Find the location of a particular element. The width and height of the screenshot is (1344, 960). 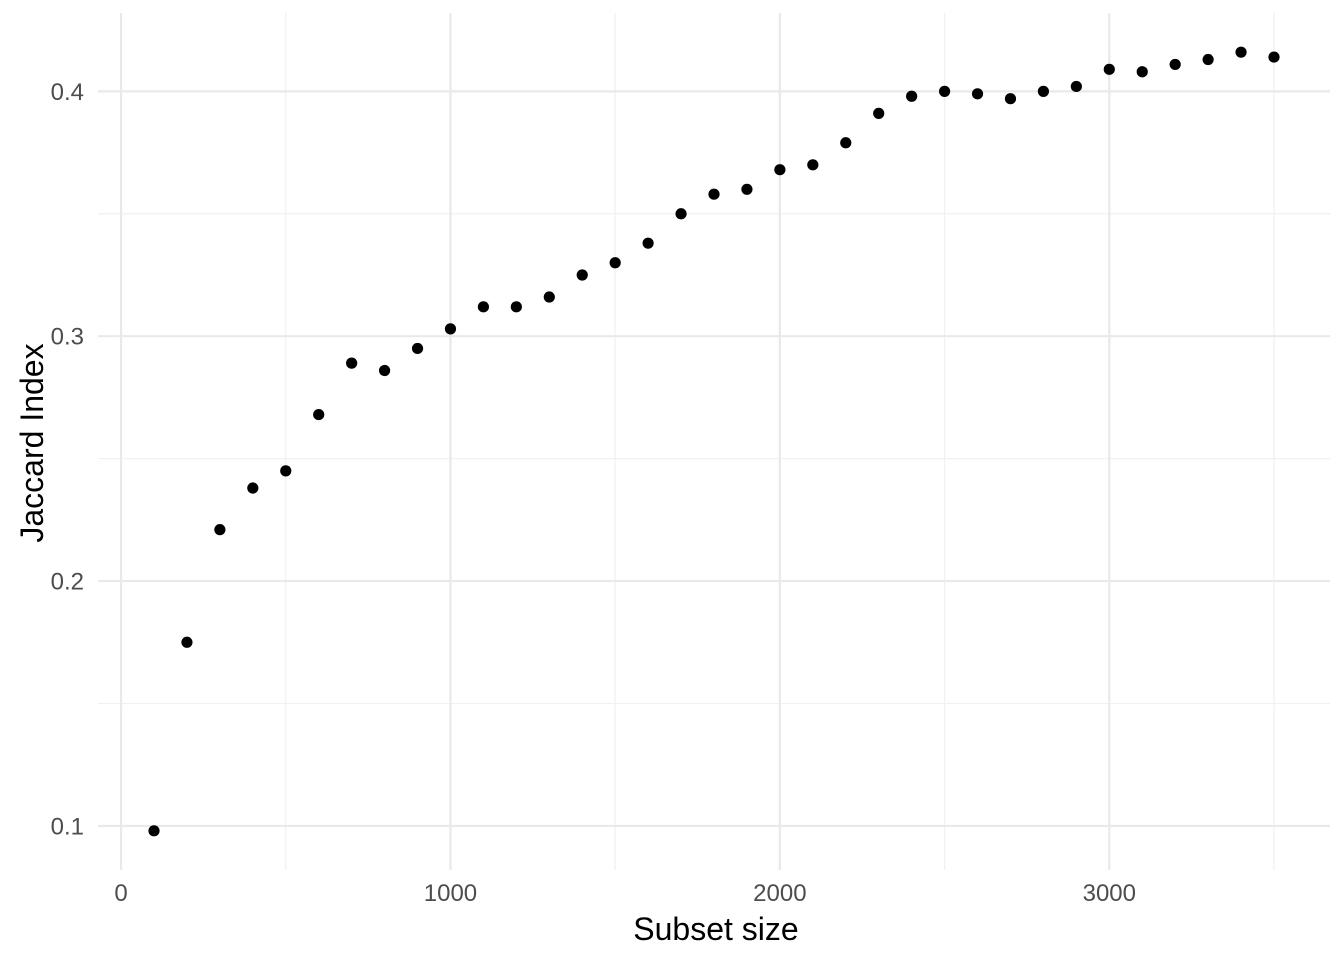

y-tick-label: 0.2 is located at coordinates (67, 582).